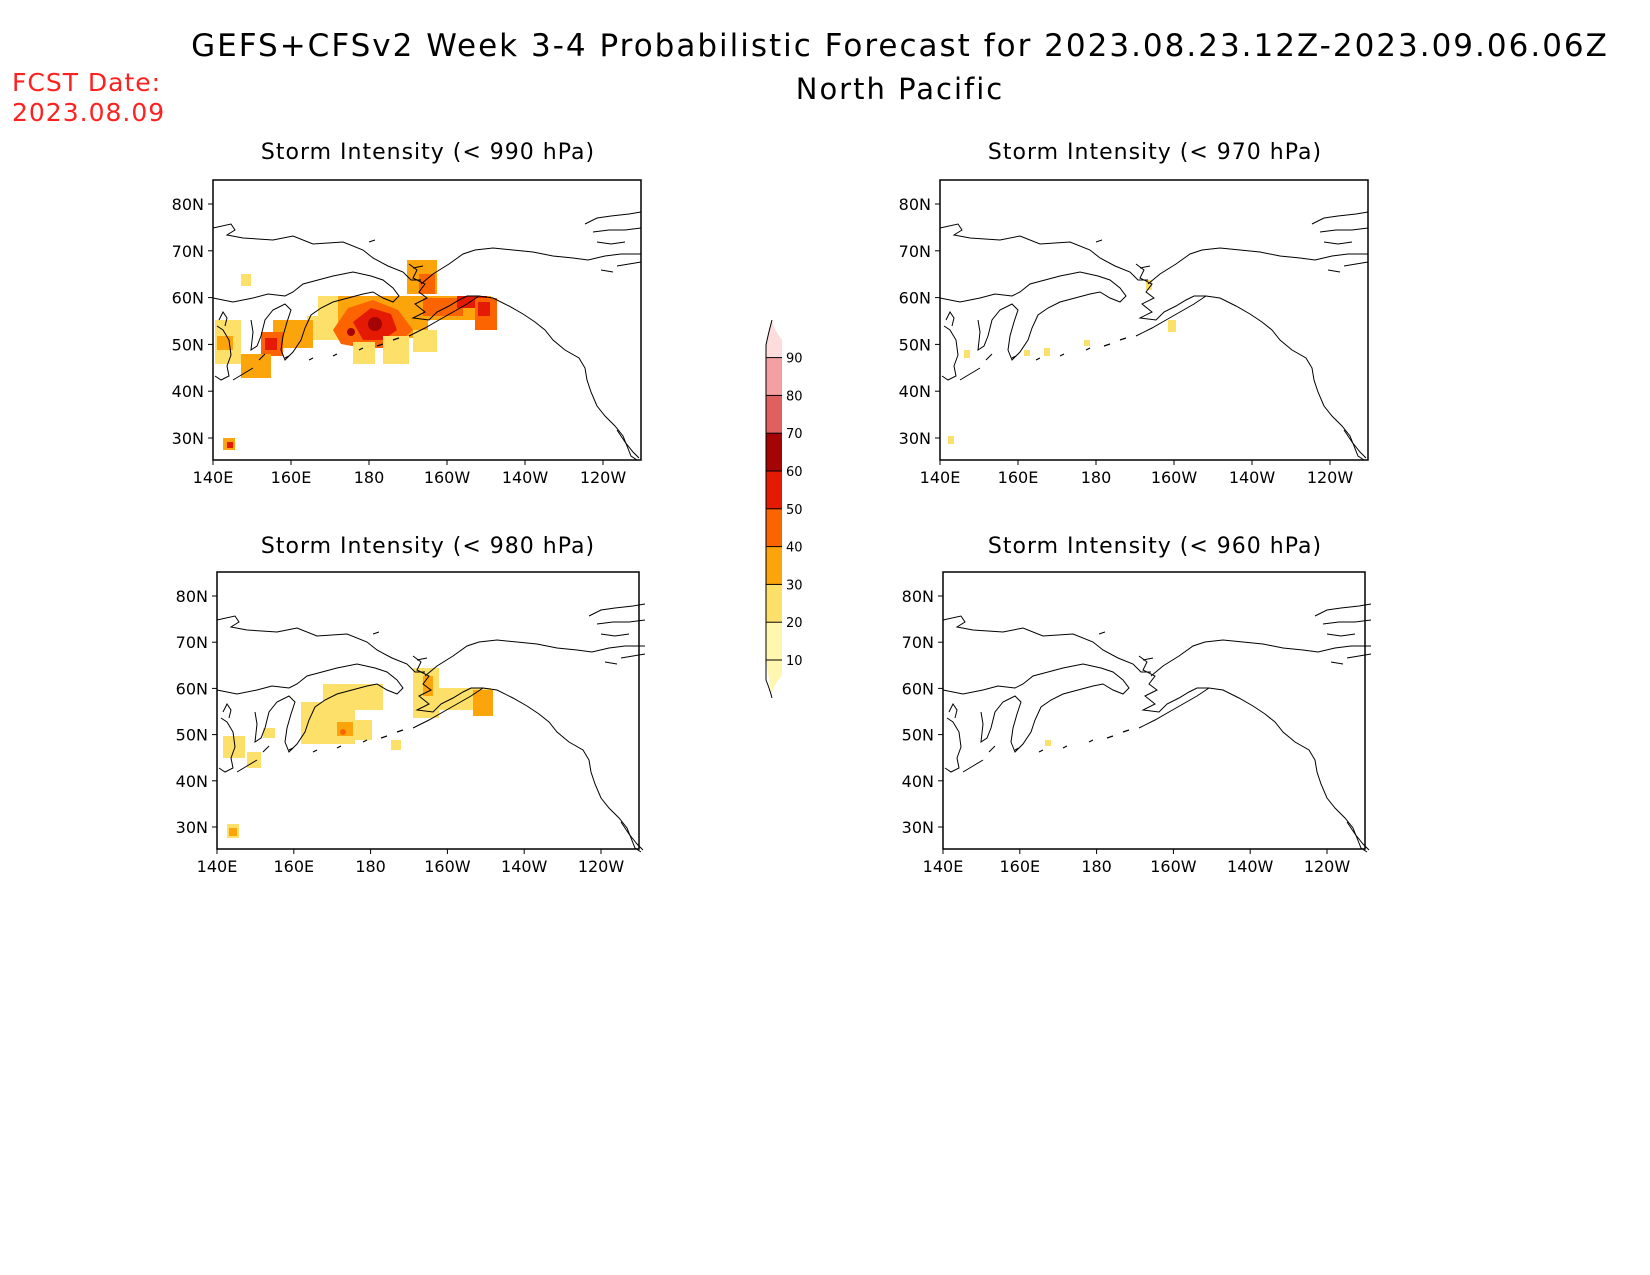 The height and width of the screenshot is (1275, 1650). Describe the element at coordinates (1174, 477) in the screenshot. I see `lon-label-970: 160W` at that location.